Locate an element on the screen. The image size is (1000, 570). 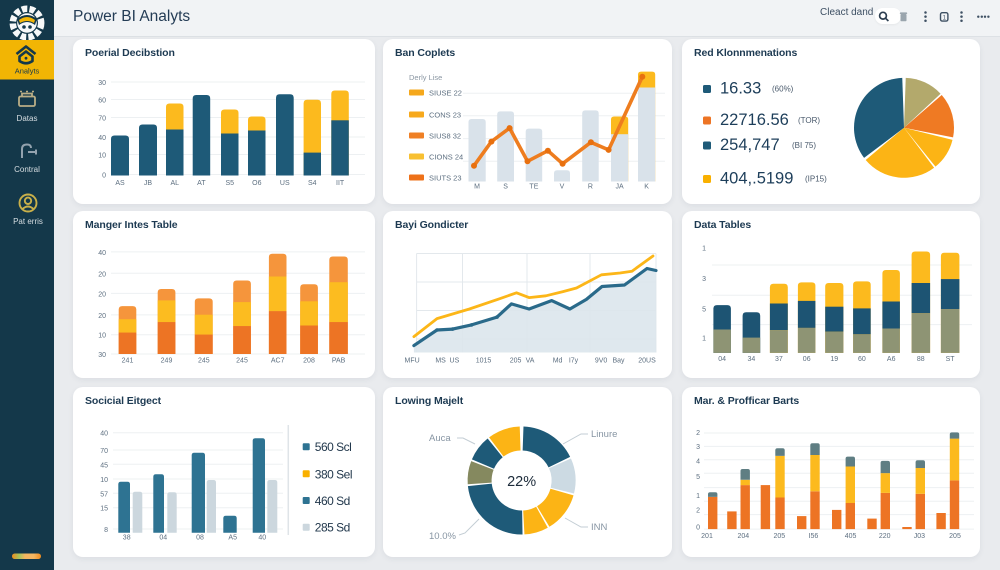
svg-text: 38 is located at coordinates (127, 538).